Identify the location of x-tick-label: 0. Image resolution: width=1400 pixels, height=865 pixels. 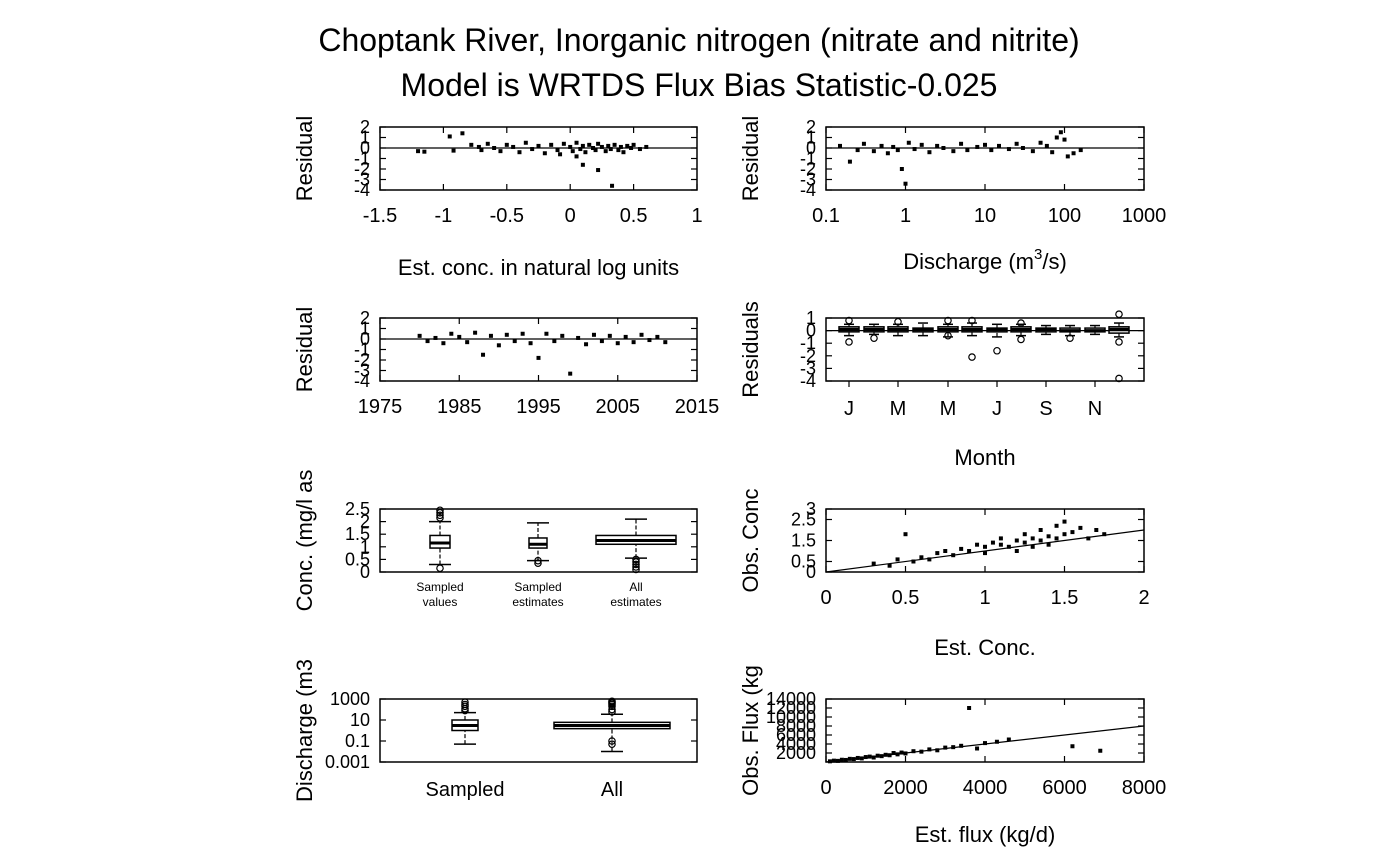
(570, 216).